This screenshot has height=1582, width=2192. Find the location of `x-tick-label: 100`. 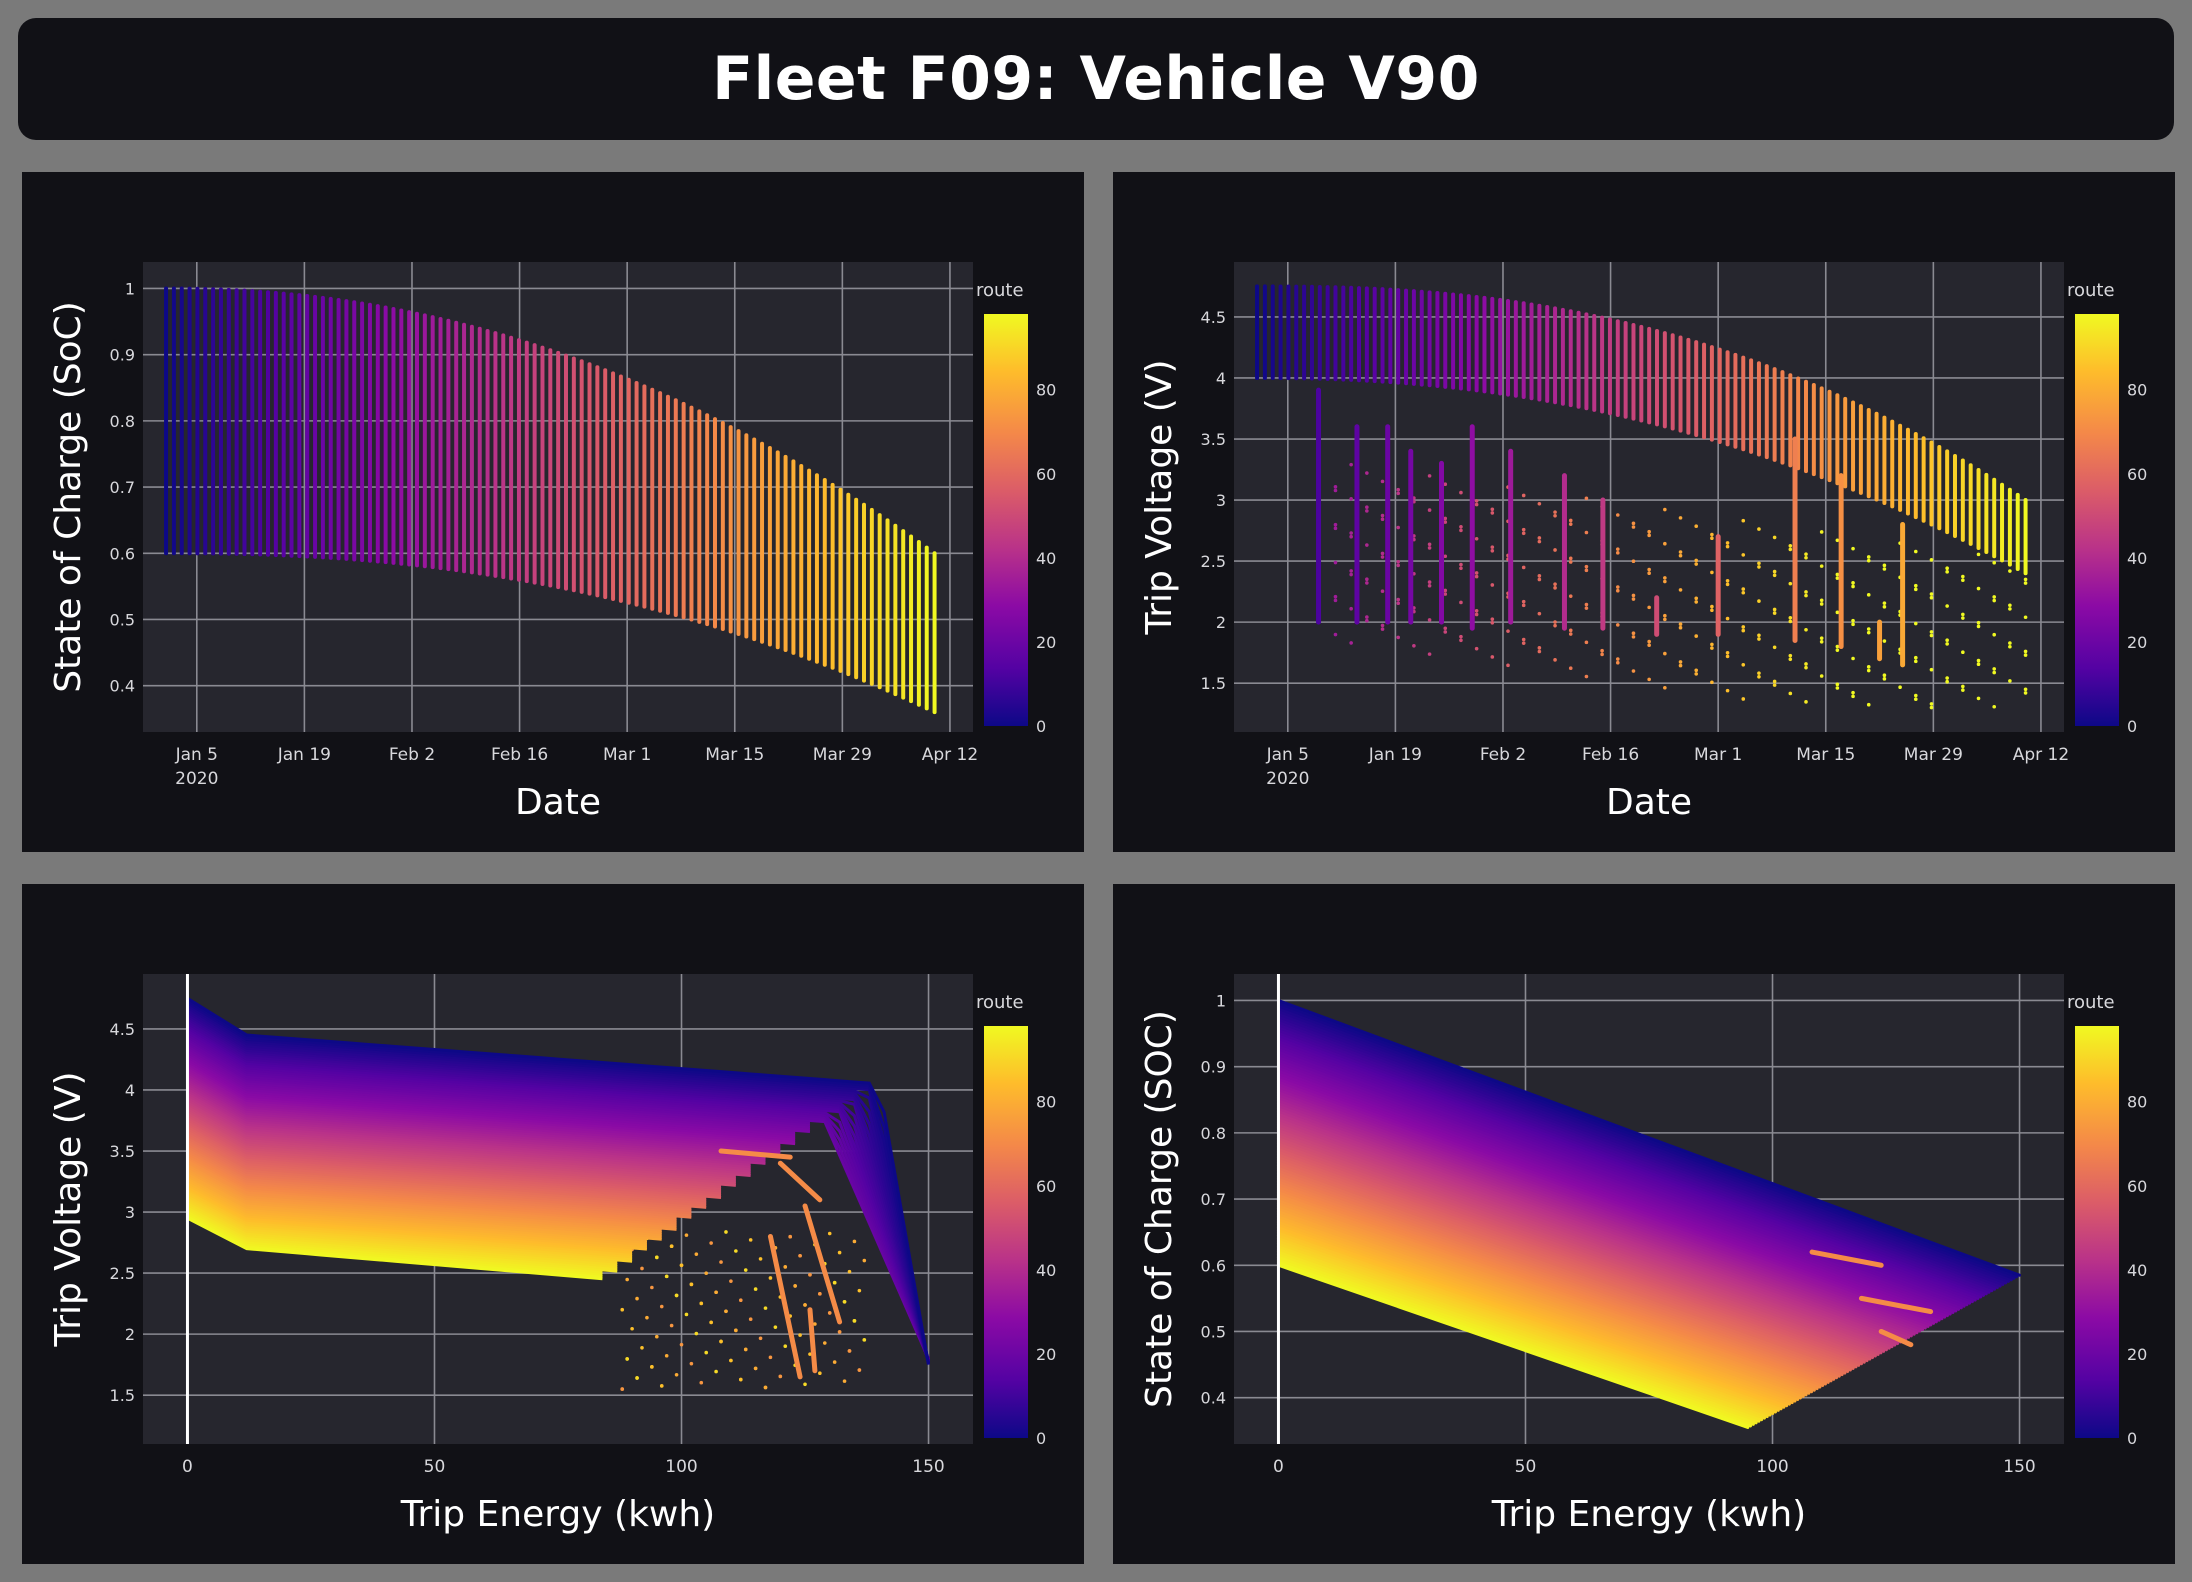

x-tick-label: 100 is located at coordinates (1772, 1467).